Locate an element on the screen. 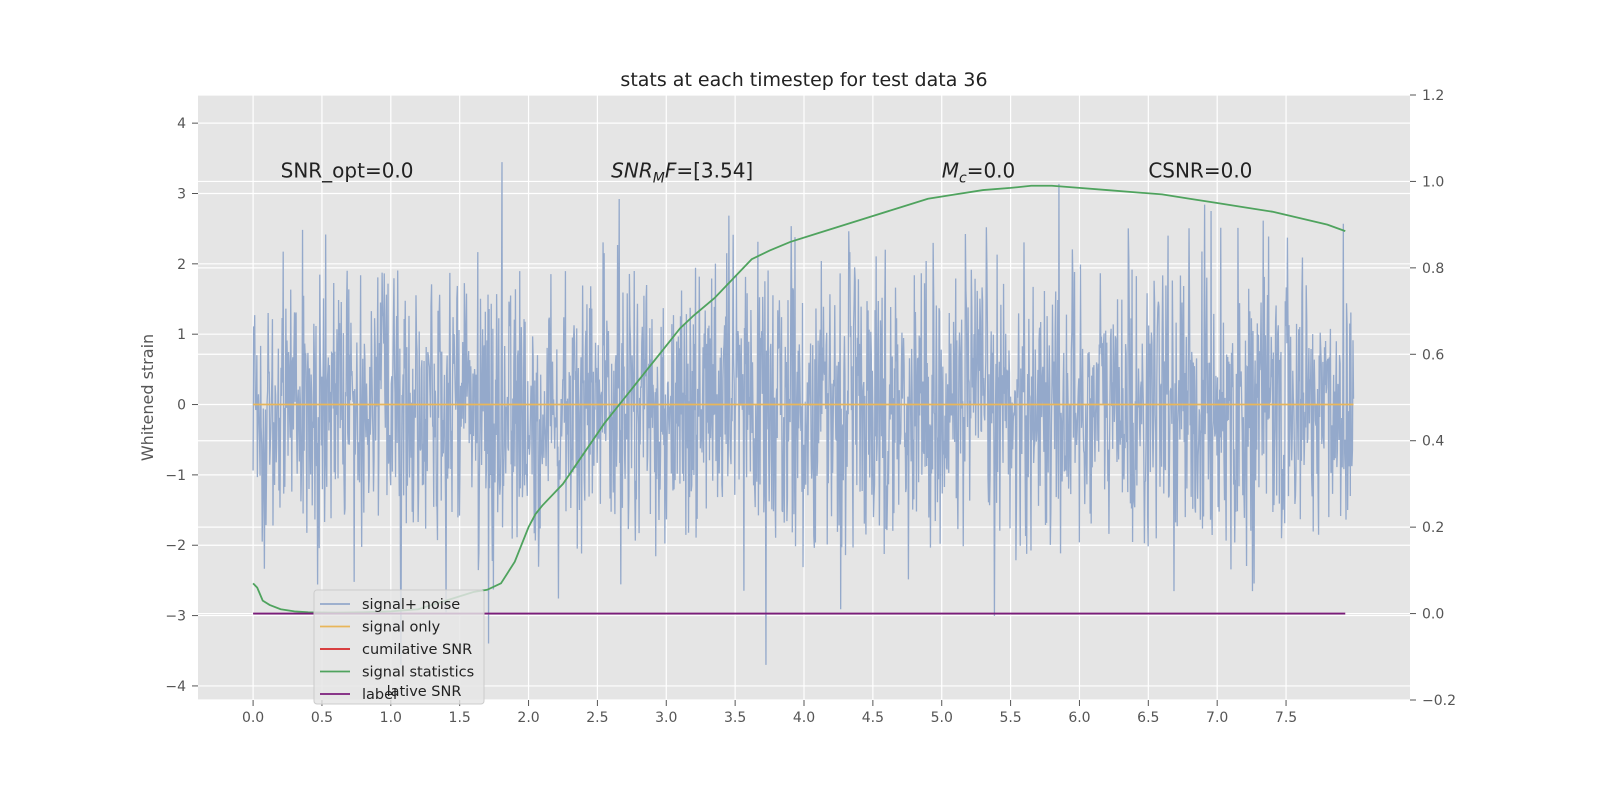  annotation-0: SNR_opt=0.0 is located at coordinates (347, 170).